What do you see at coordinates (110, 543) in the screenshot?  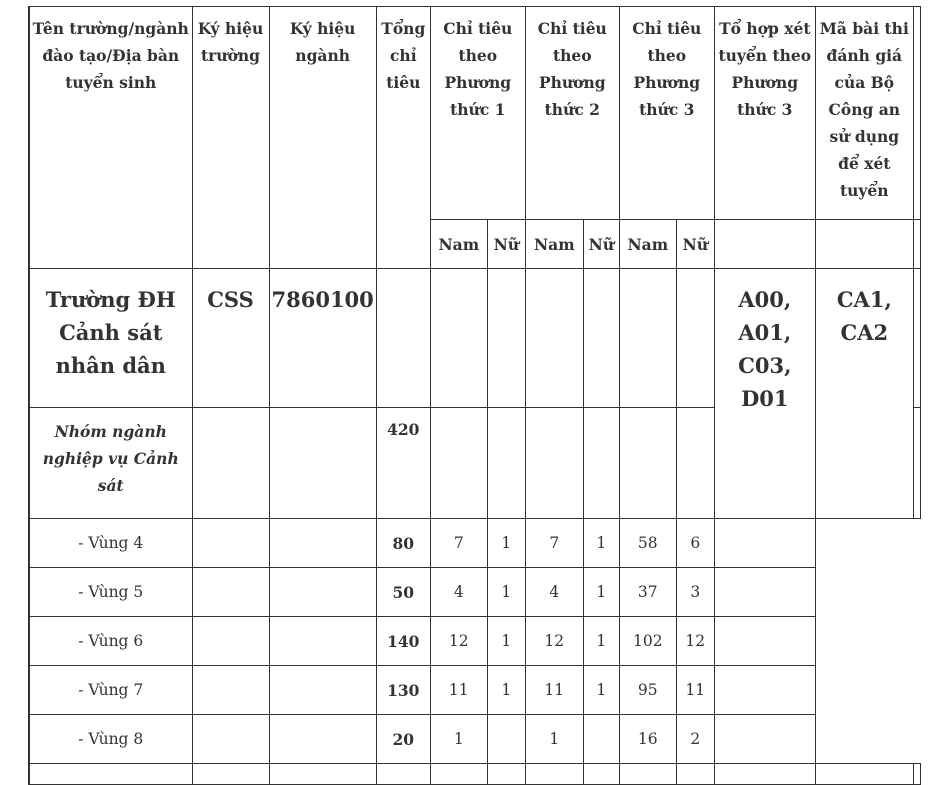 I see `region-name: - Vùng 4` at bounding box center [110, 543].